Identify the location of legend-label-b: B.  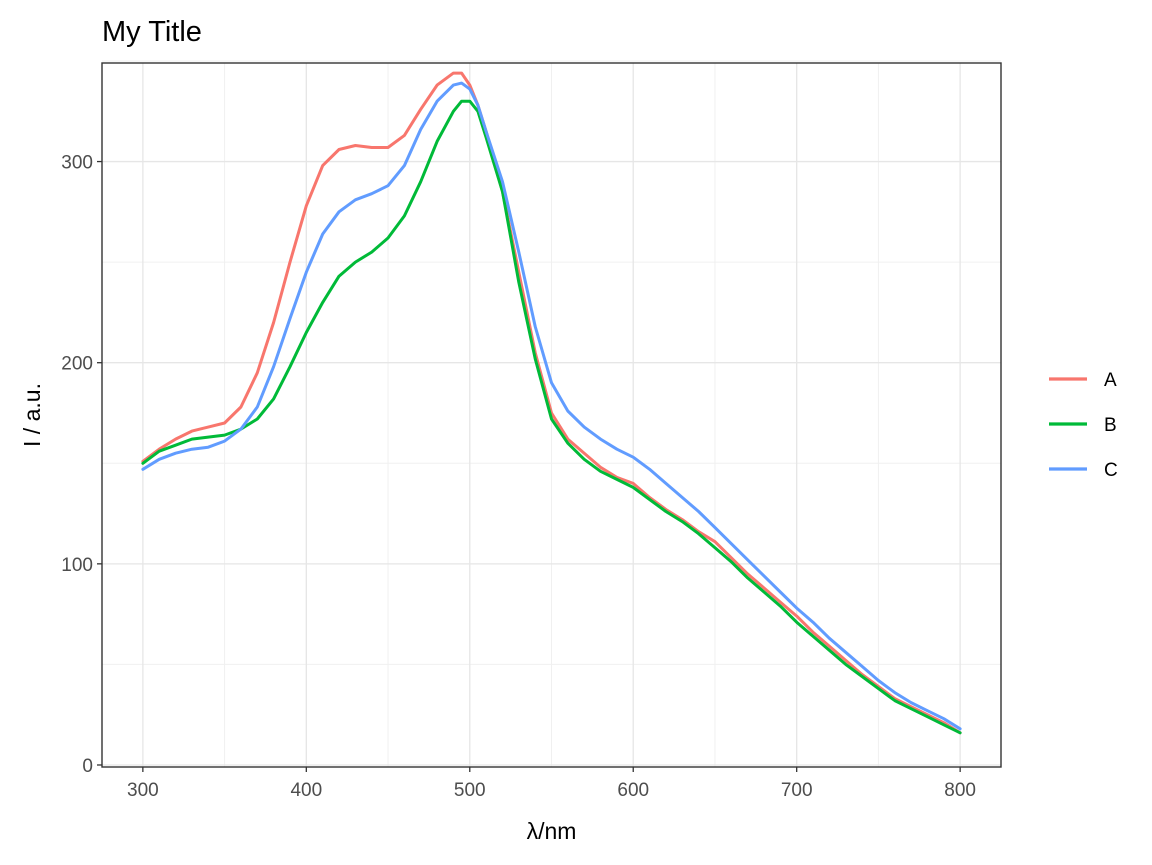
(1110, 425).